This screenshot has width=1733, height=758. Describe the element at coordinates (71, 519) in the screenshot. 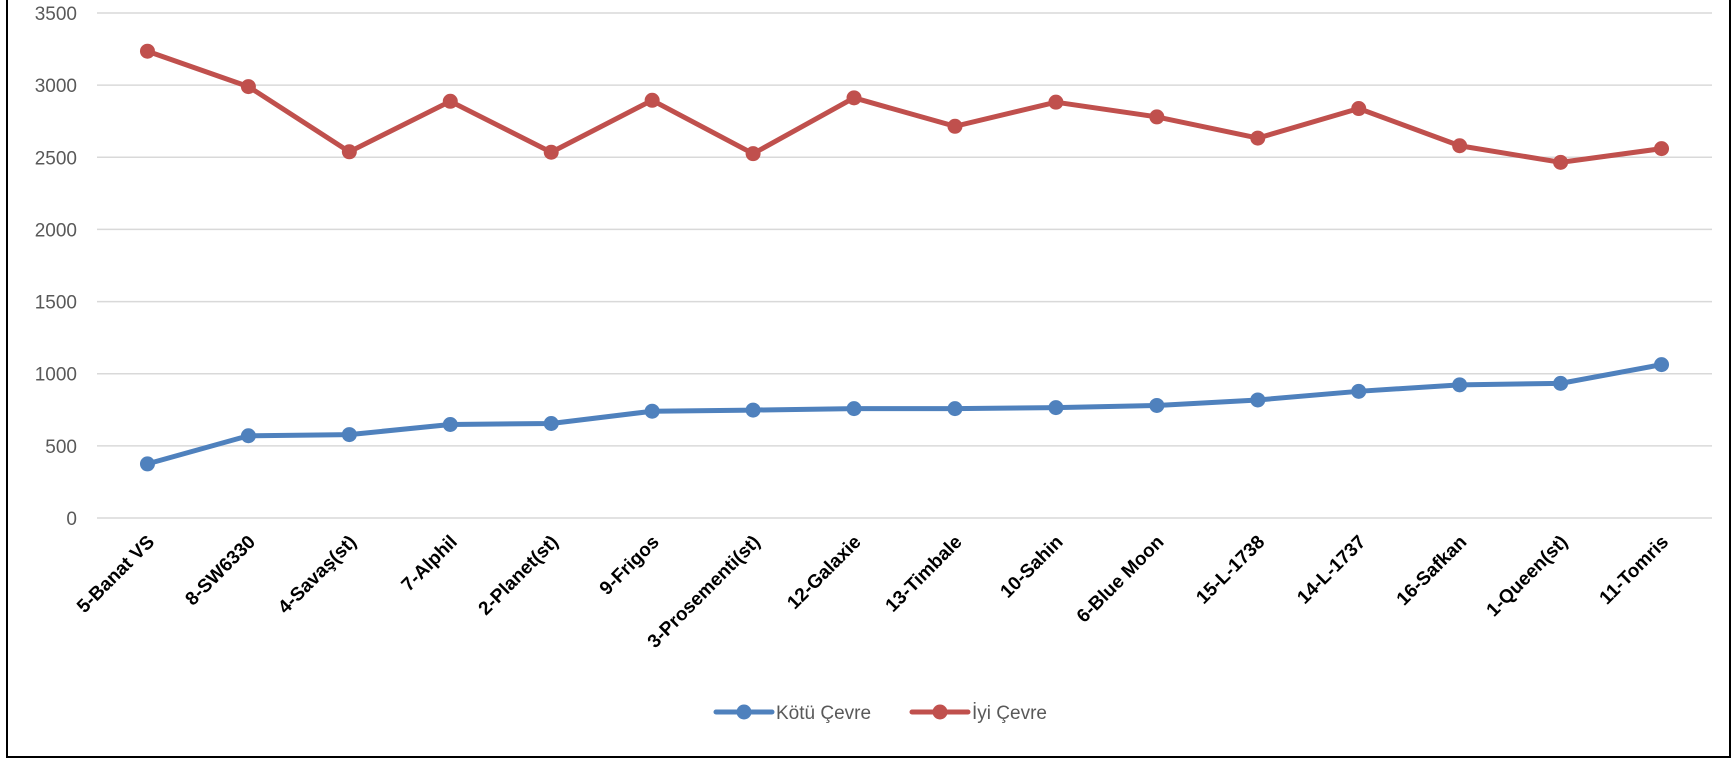

I see `y-tick-label-0: 0` at that location.